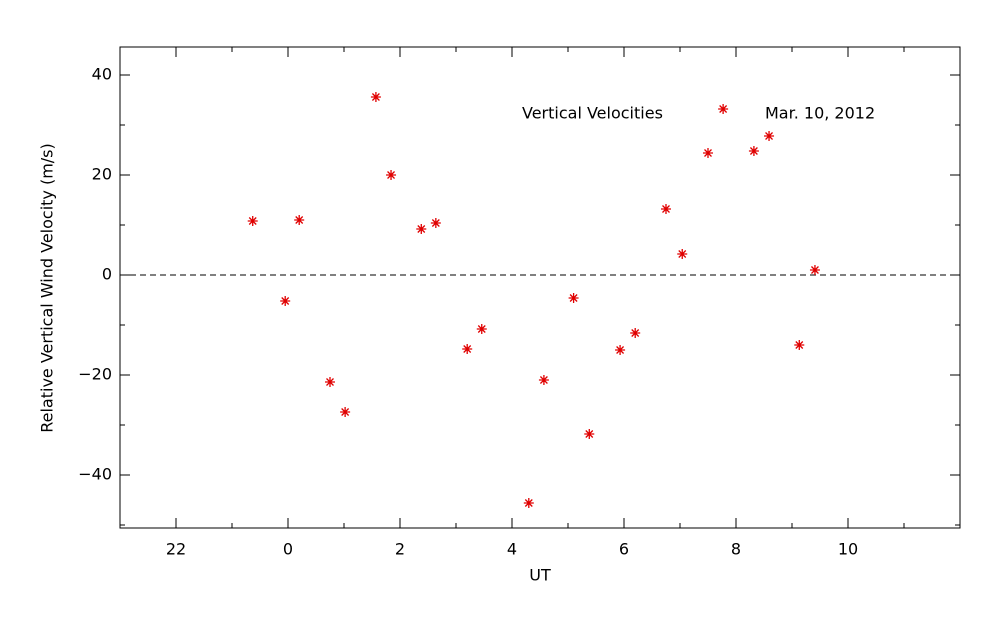 The height and width of the screenshot is (625, 1000). I want to click on y-tick-label: 0, so click(107, 274).